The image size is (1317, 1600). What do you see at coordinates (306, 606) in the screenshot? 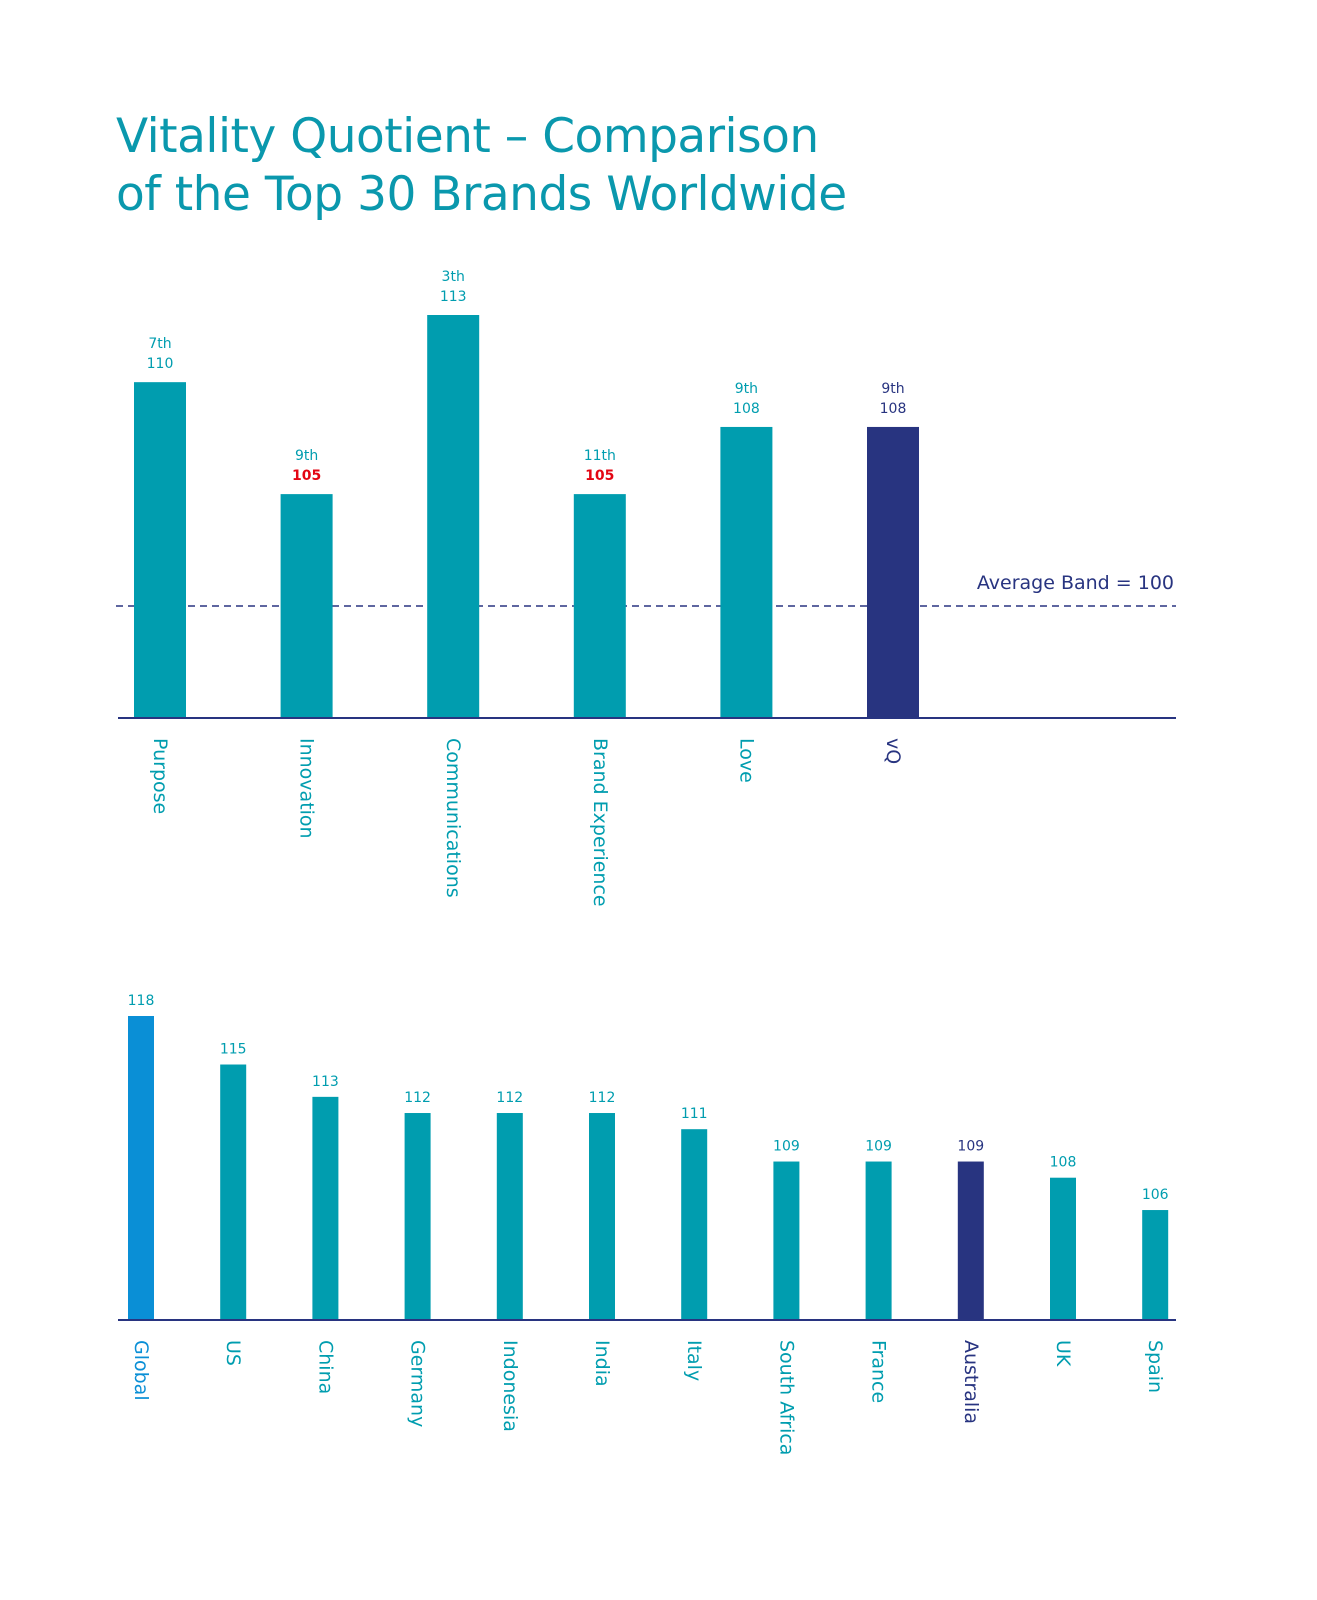
I see `bar-innovation` at bounding box center [306, 606].